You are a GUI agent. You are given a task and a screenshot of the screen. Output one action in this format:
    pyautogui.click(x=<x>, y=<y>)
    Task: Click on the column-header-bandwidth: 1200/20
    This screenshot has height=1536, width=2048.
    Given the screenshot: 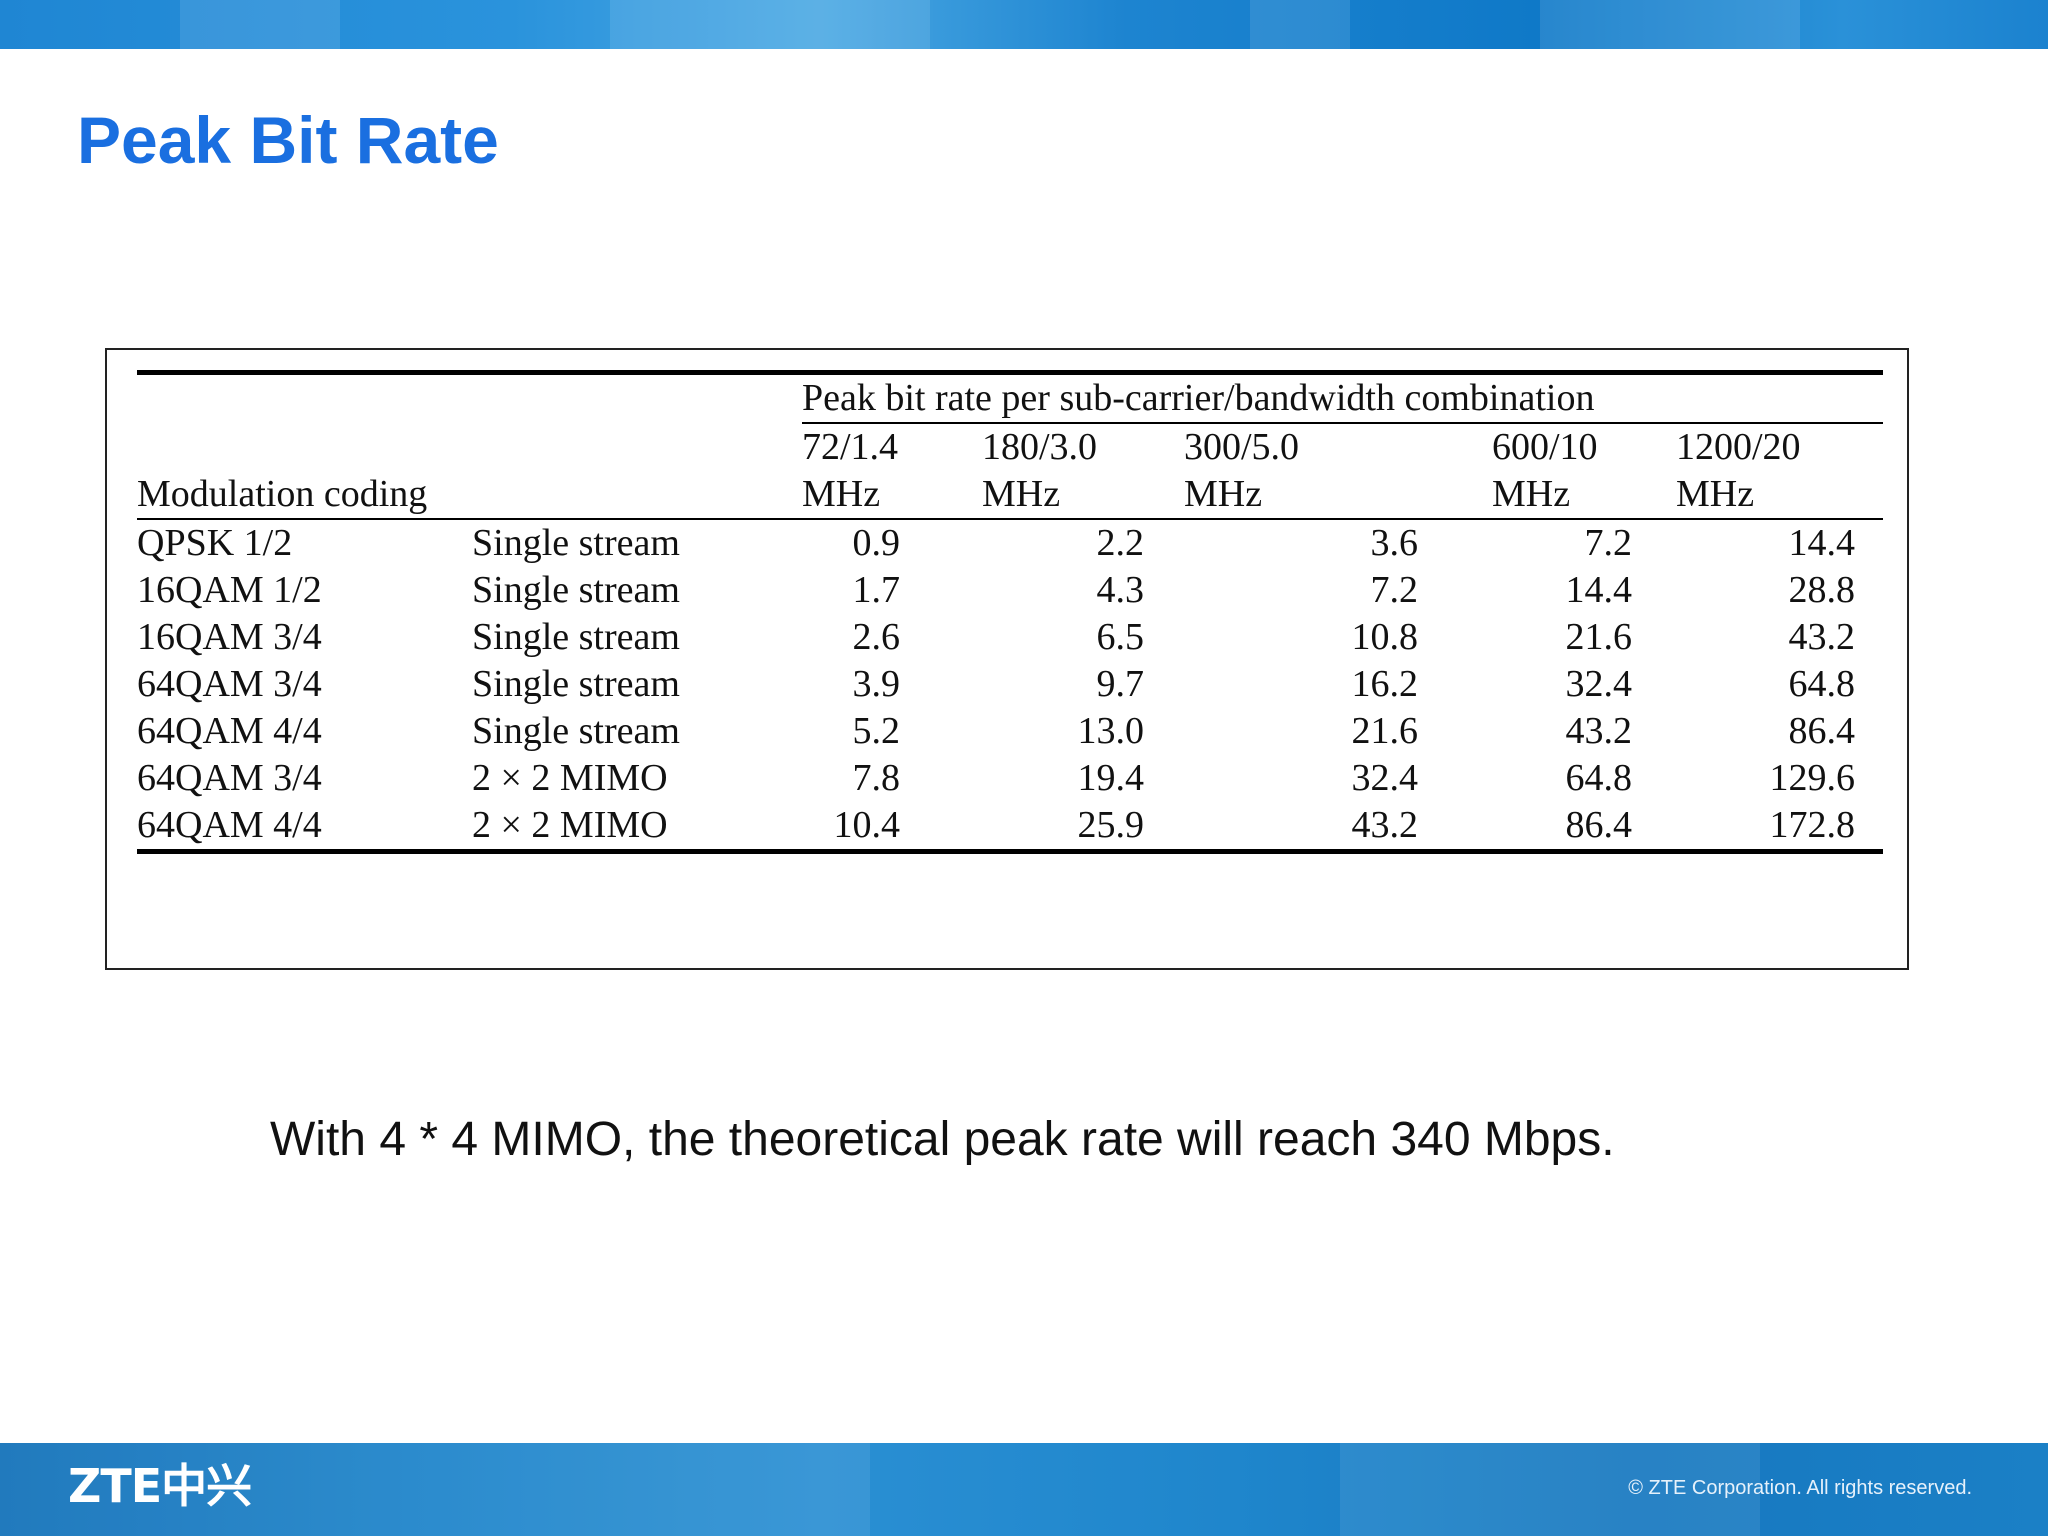 What is the action you would take?
    pyautogui.click(x=1738, y=447)
    